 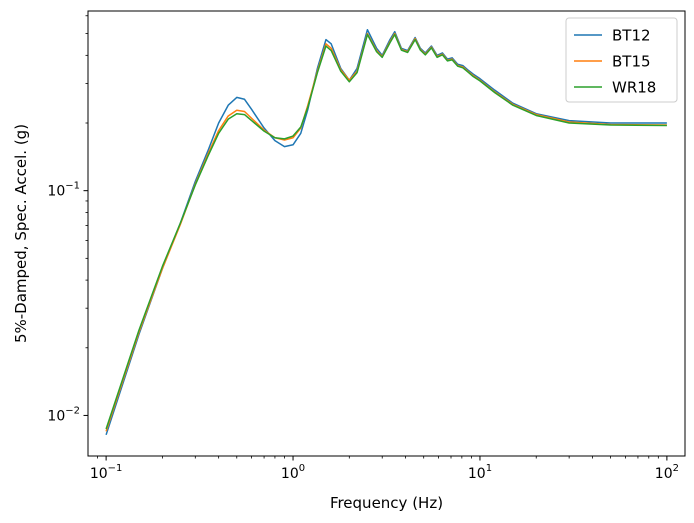 I want to click on x-tick-label: 10², so click(x=667, y=472).